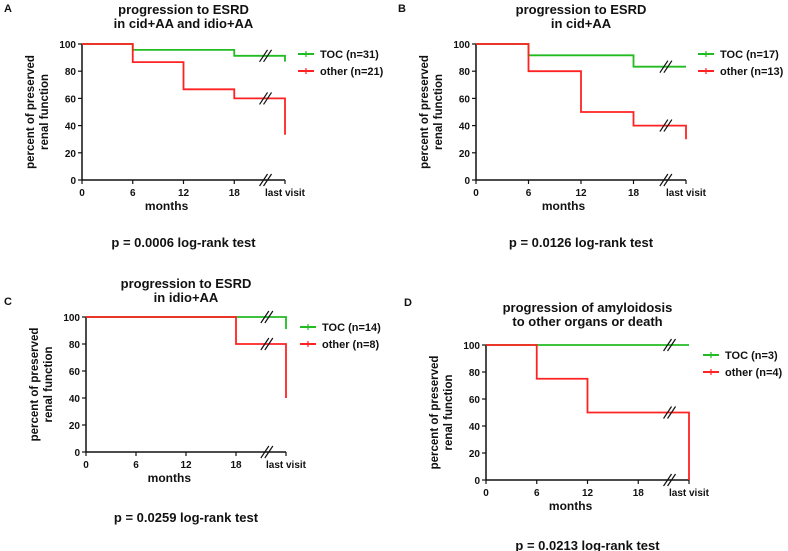  Describe the element at coordinates (402, 9) in the screenshot. I see `panel-label: B` at that location.